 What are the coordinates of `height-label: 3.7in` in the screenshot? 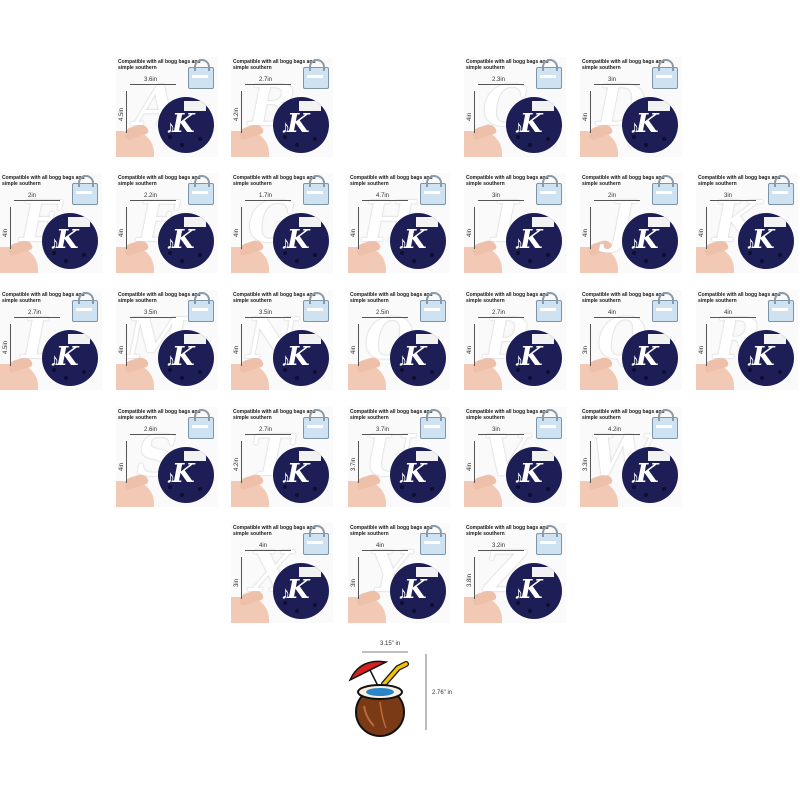 It's located at (354, 464).